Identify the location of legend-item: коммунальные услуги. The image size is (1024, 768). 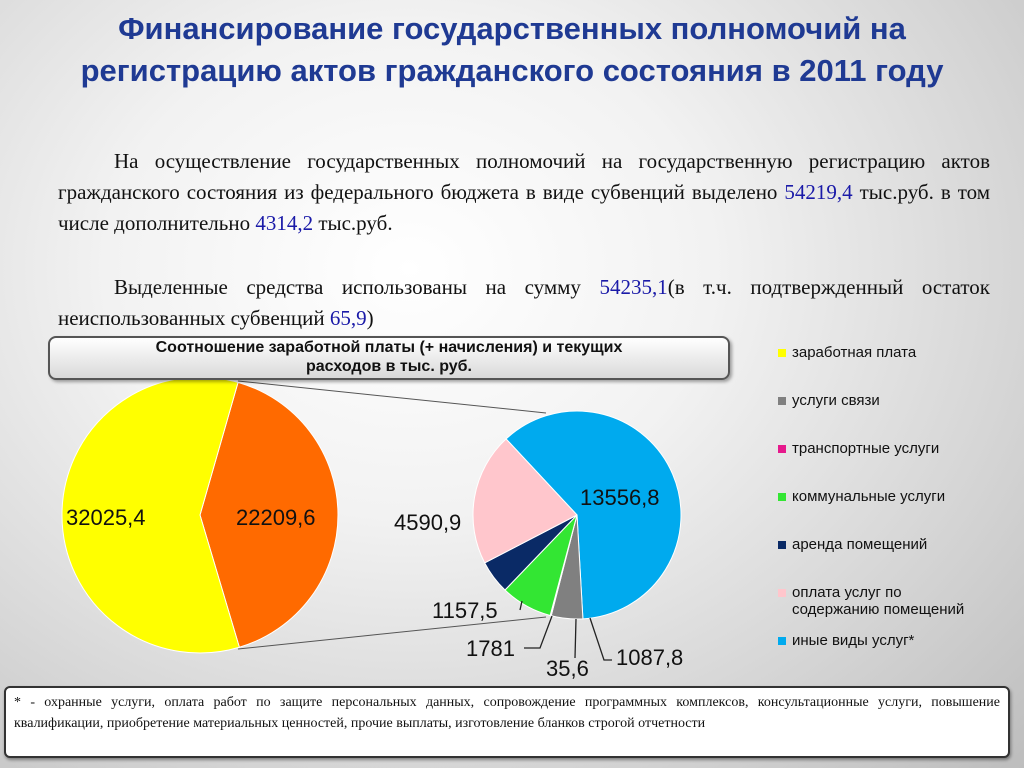
(861, 496).